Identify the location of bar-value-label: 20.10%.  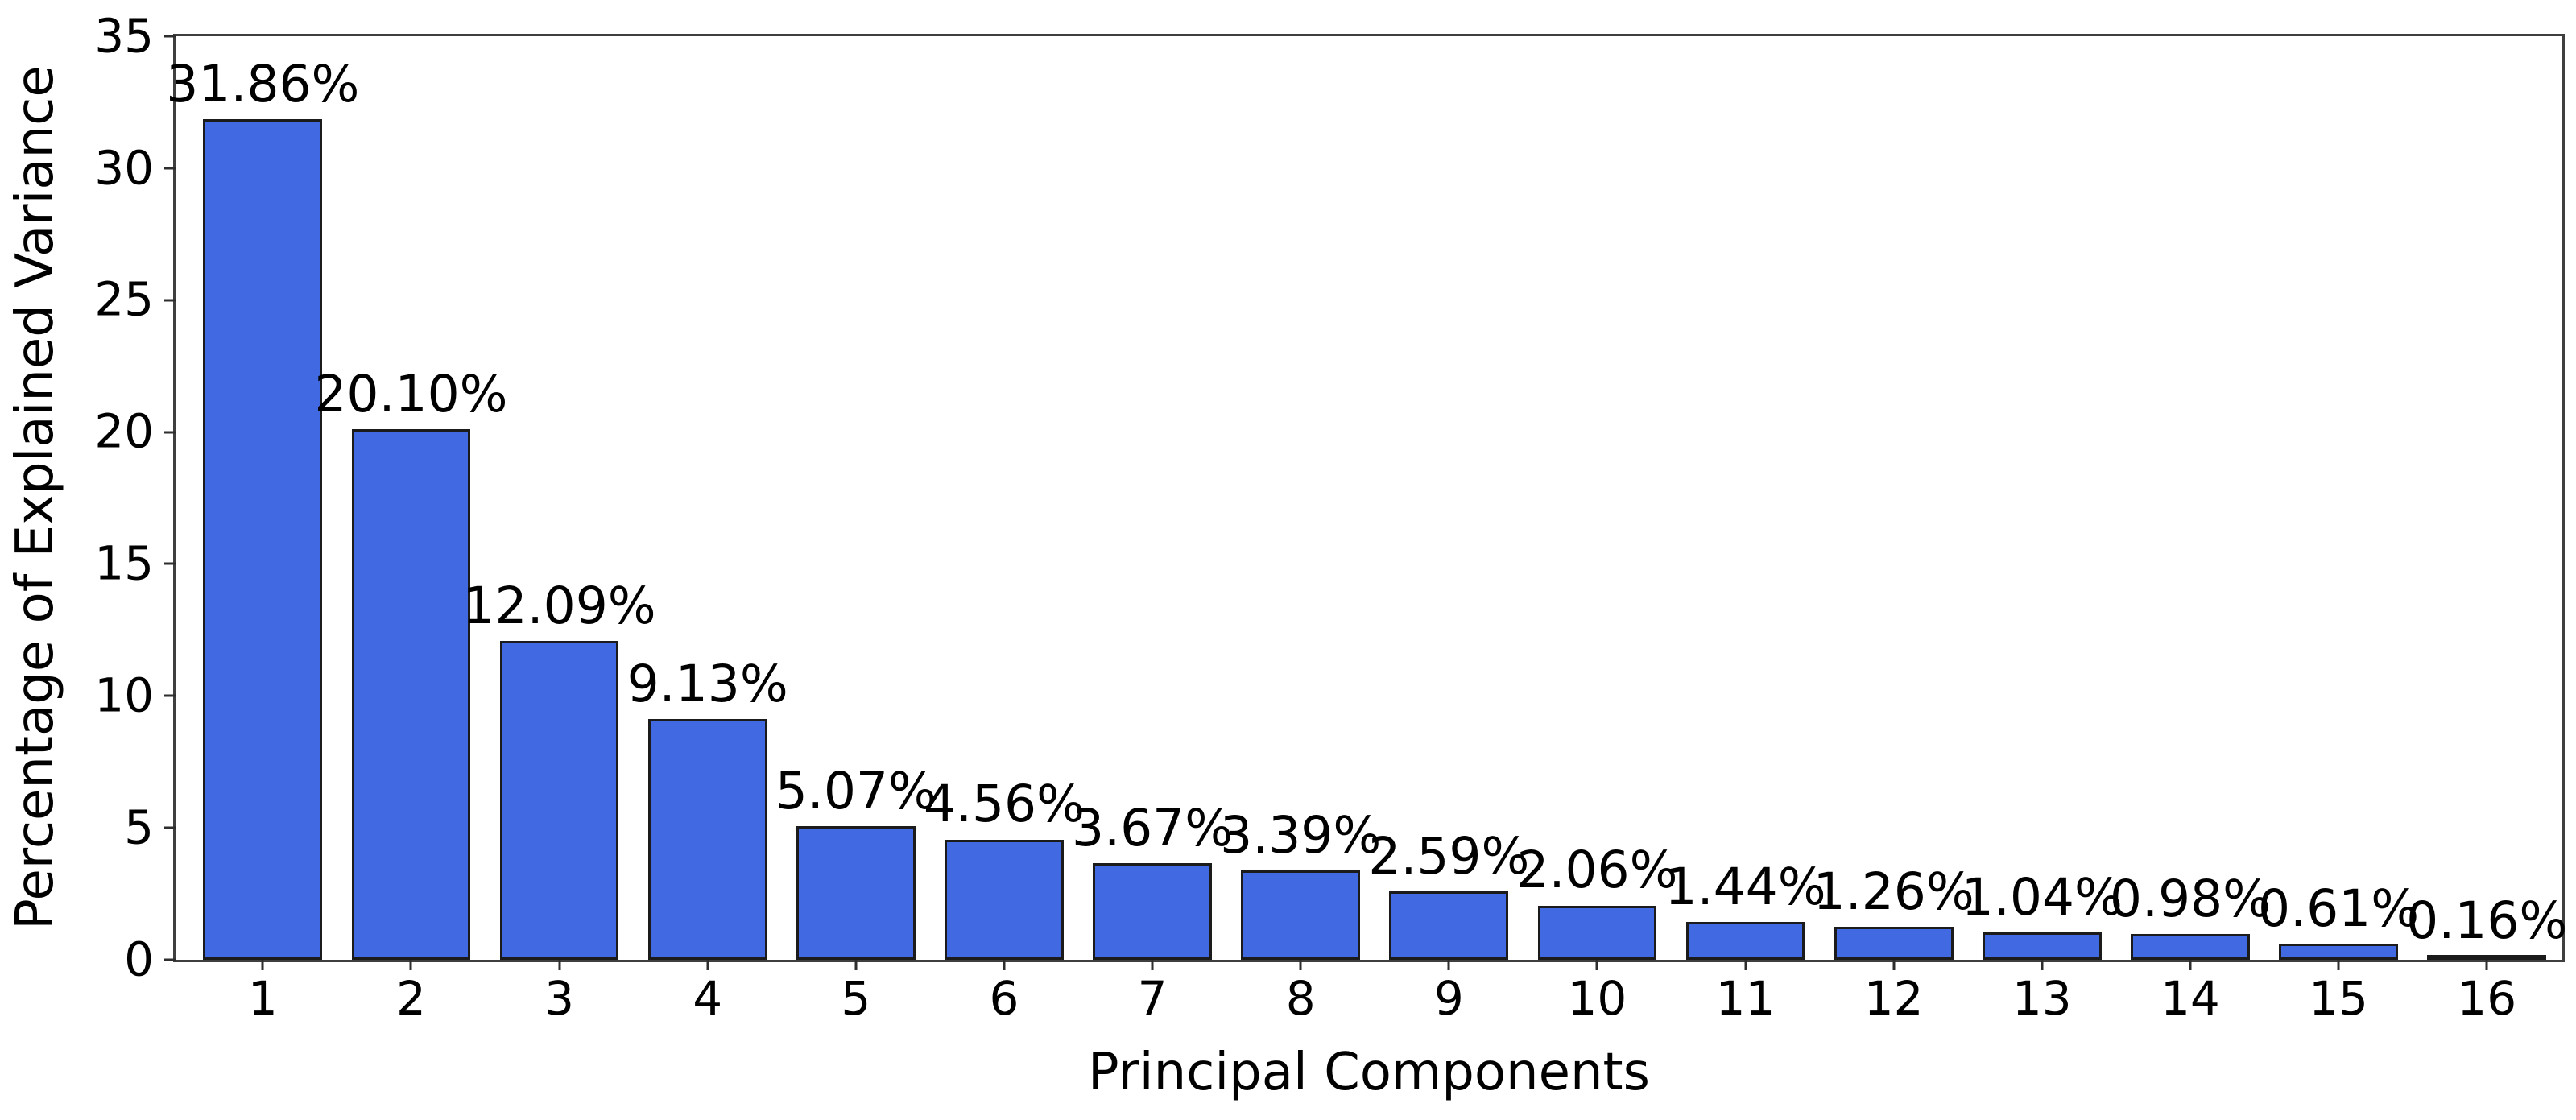
(411, 394).